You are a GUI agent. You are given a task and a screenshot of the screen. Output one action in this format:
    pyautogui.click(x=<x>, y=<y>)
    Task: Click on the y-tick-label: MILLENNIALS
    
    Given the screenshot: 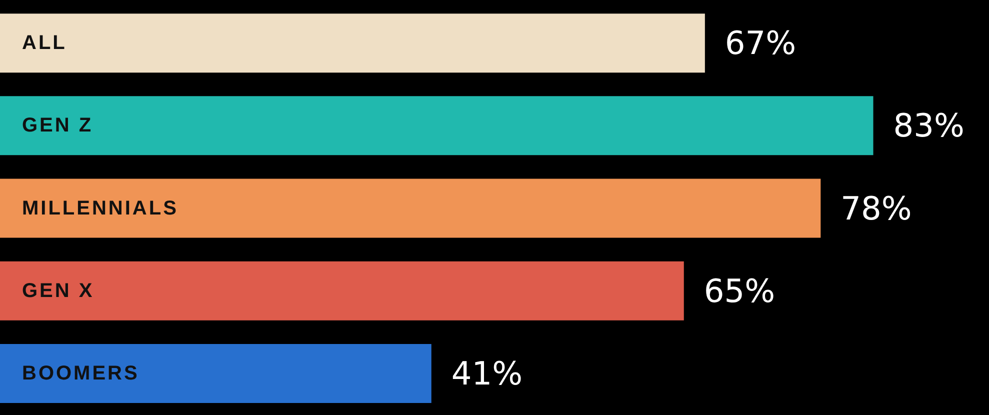 What is the action you would take?
    pyautogui.click(x=100, y=208)
    